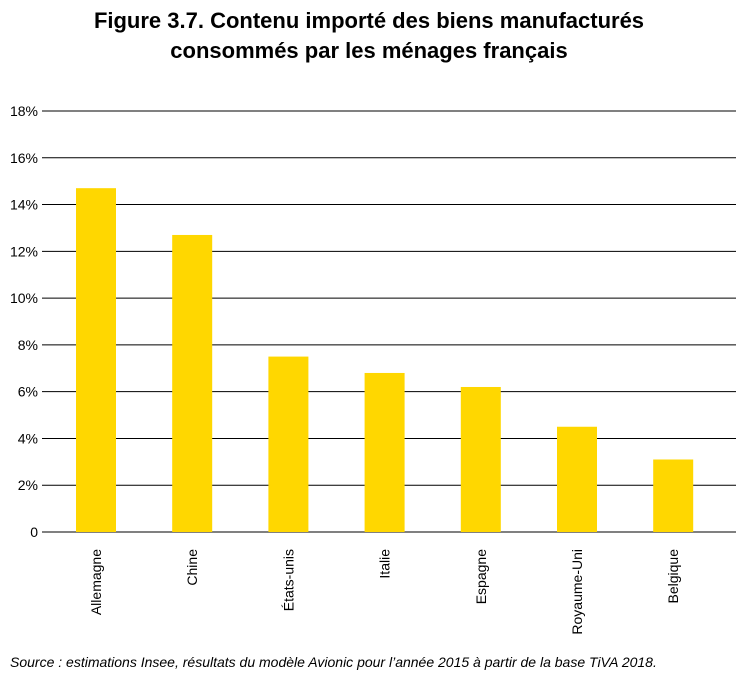  What do you see at coordinates (673, 576) in the screenshot?
I see `category-label: Belgique` at bounding box center [673, 576].